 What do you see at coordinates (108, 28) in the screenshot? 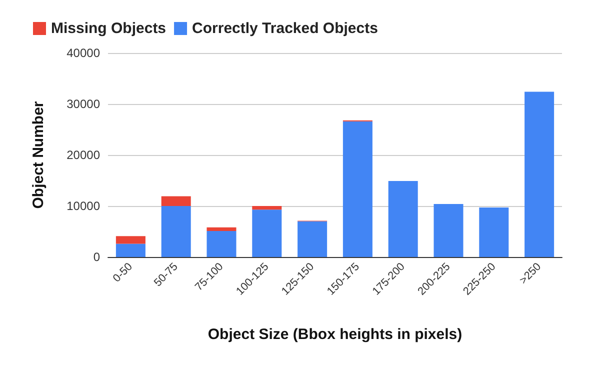
I see `legend-label: Missing Objects` at bounding box center [108, 28].